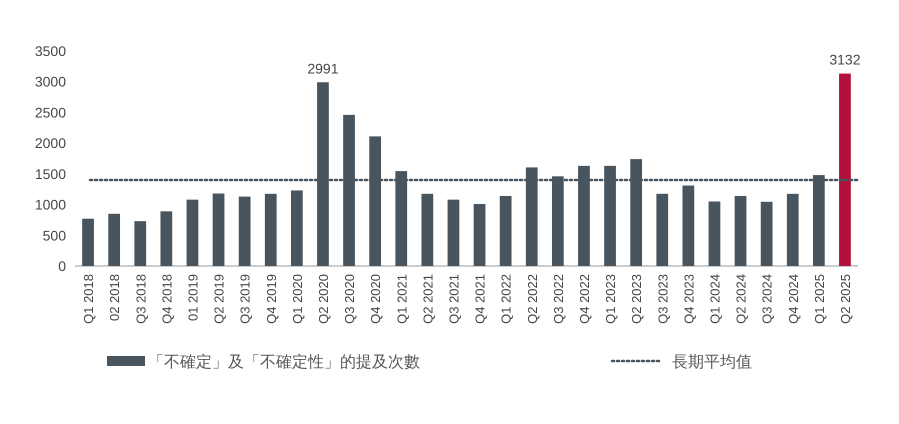 The width and height of the screenshot is (899, 424). I want to click on x-tick-label: Q3 2018, so click(140, 299).